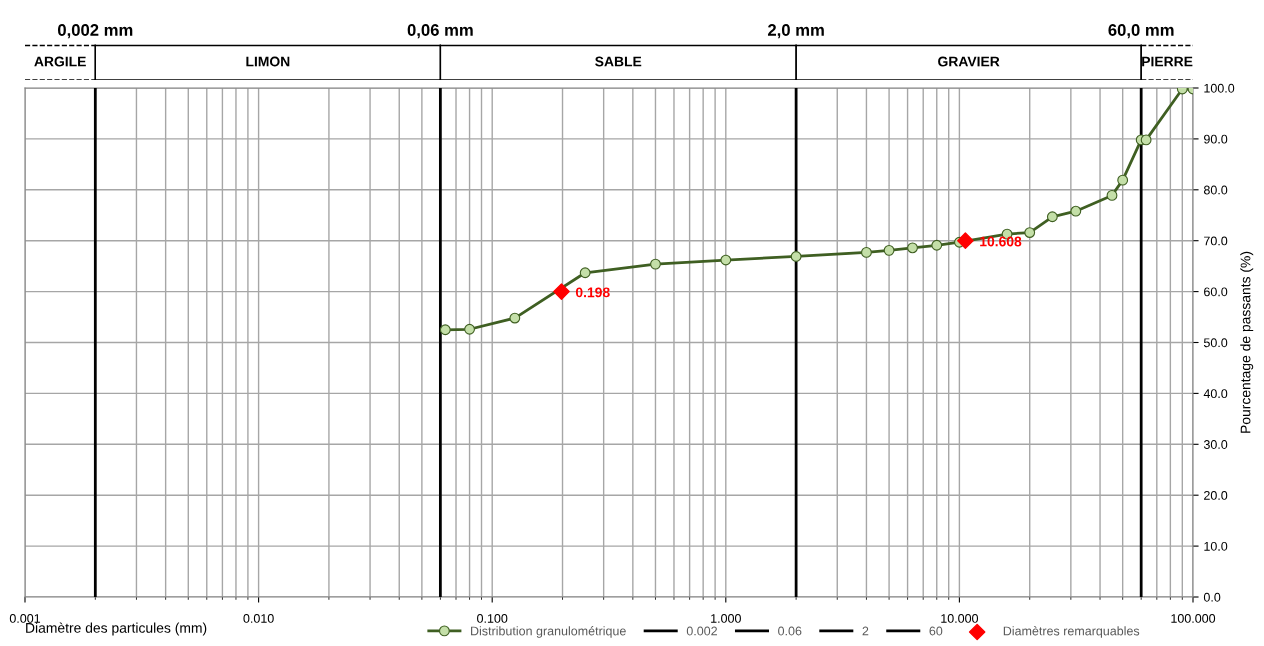  I want to click on y-tick-label: 90.0, so click(1216, 139).